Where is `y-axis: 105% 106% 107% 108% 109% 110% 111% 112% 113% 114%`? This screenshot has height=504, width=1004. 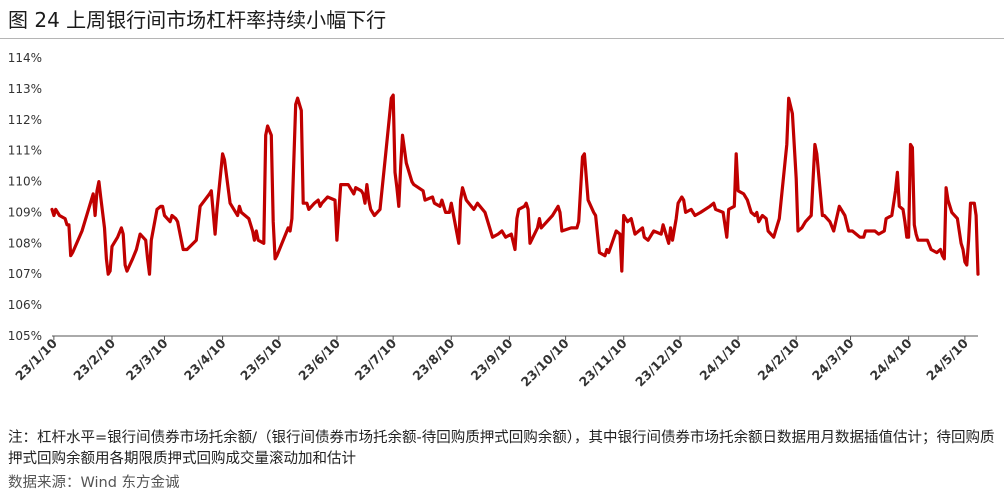
y-axis: 105% 106% 107% 108% 109% 110% 111% 112% 113% 114% is located at coordinates (25, 197).